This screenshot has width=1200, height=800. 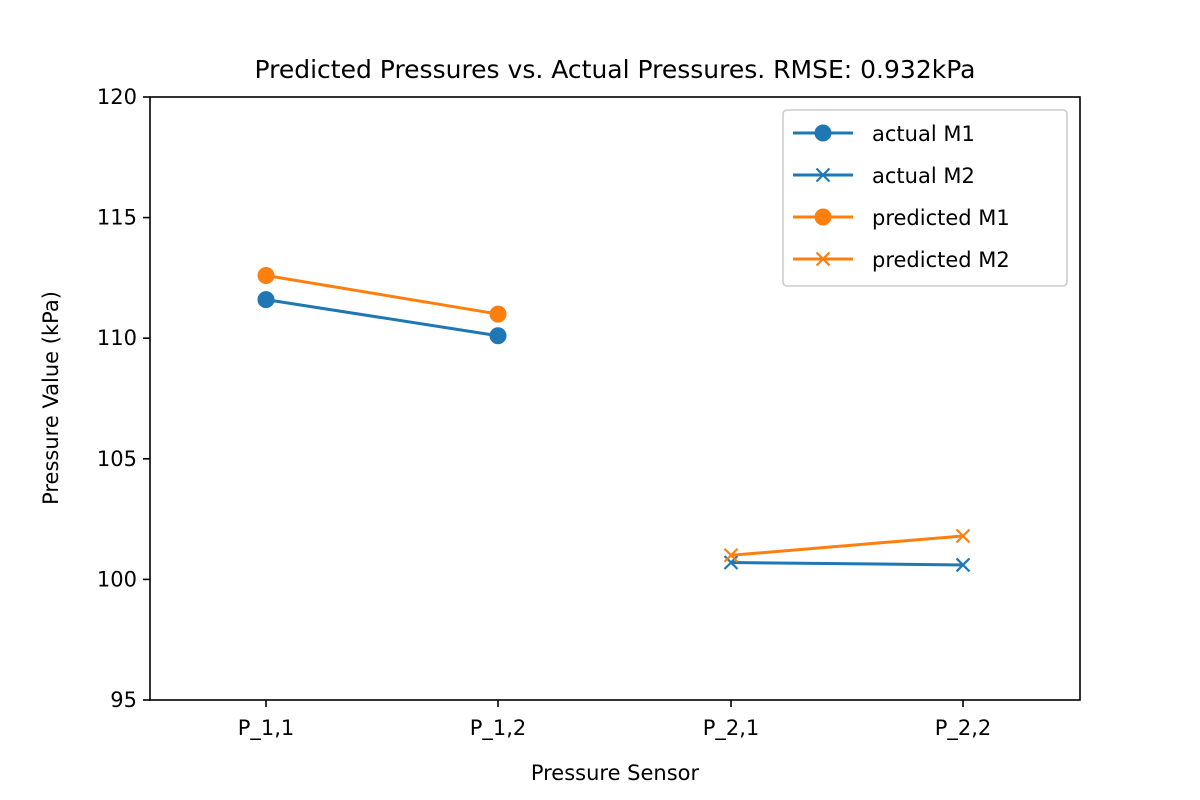 What do you see at coordinates (117, 97) in the screenshot?
I see `y-tick-label: 120` at bounding box center [117, 97].